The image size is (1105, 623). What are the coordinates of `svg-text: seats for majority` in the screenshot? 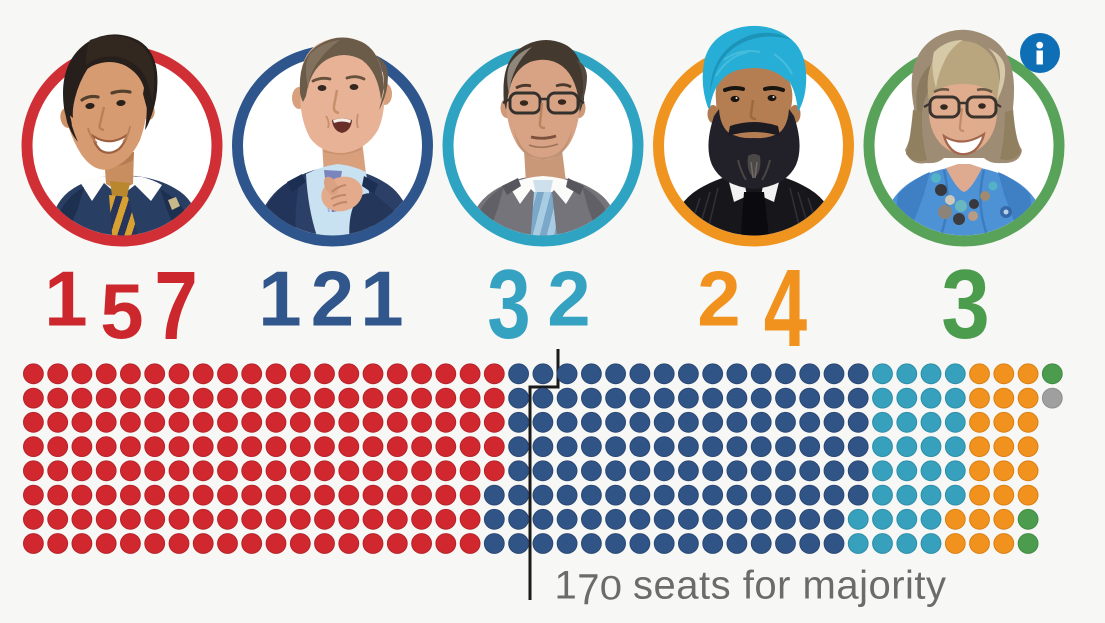 It's located at (790, 586).